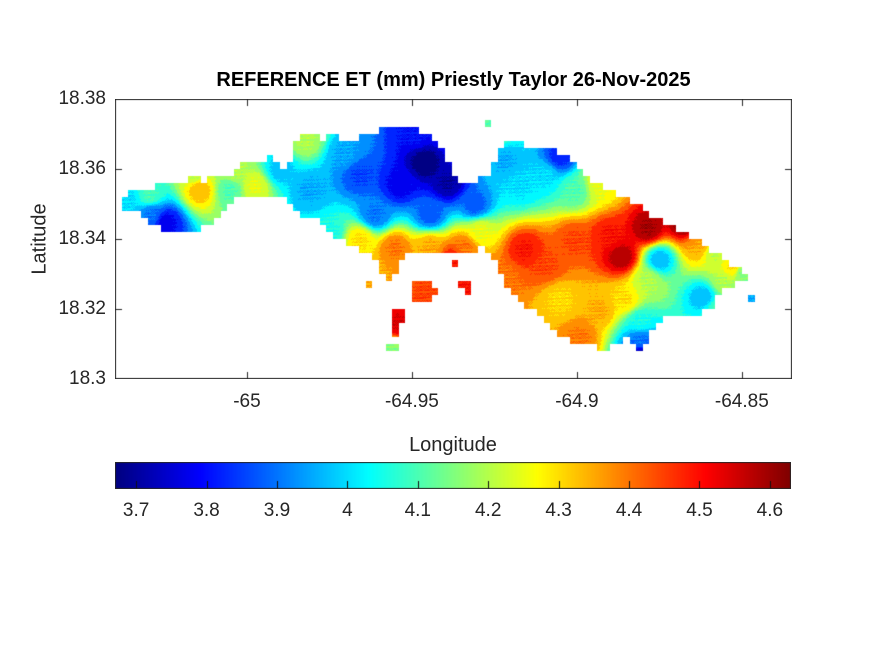  Describe the element at coordinates (82, 308) in the screenshot. I see `y-tick-label: 18.32` at that location.